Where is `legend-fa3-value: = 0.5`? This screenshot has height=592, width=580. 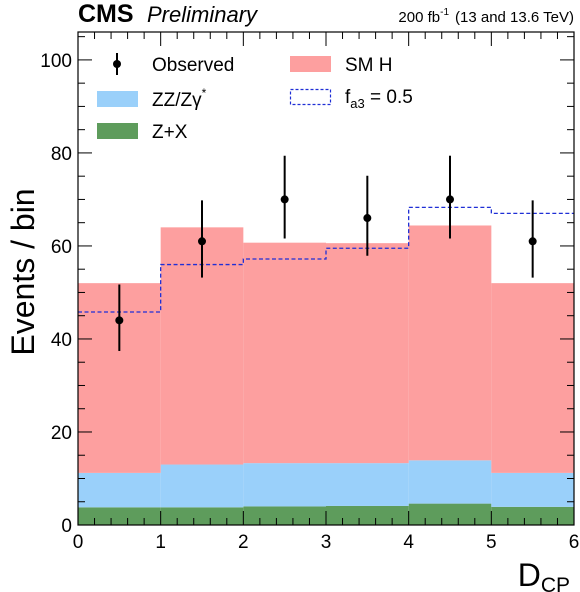
legend-fa3-value: = 0.5 is located at coordinates (389, 97).